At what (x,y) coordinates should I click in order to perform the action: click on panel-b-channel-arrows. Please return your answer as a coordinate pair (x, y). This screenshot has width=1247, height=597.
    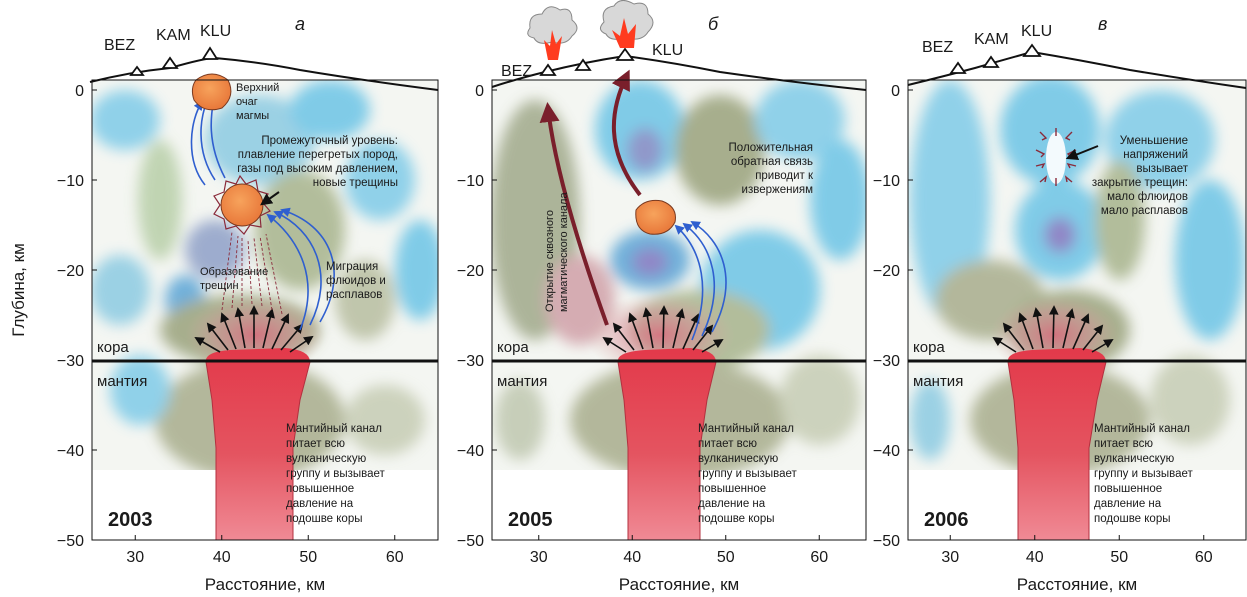
    Looking at the image, I should click on (590, 197).